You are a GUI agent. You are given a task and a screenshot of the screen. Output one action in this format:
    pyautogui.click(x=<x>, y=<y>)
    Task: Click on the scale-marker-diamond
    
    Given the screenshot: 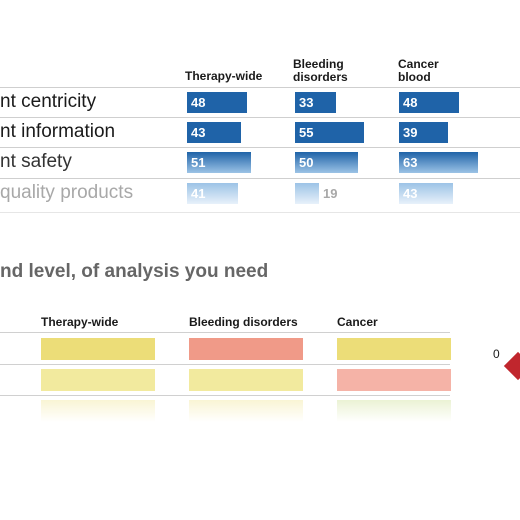 What is the action you would take?
    pyautogui.click(x=511, y=366)
    